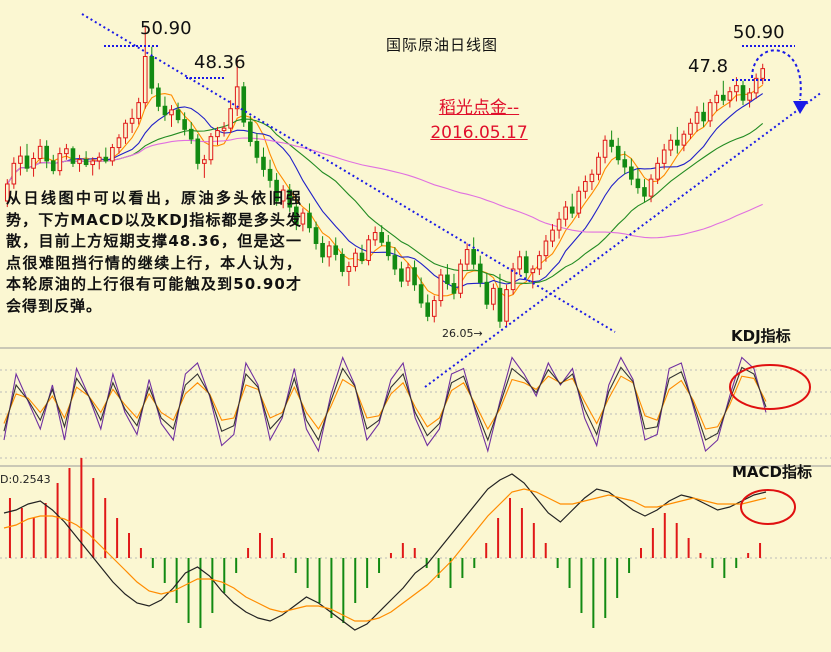  I want to click on level-left-high: 50.90, so click(166, 28).